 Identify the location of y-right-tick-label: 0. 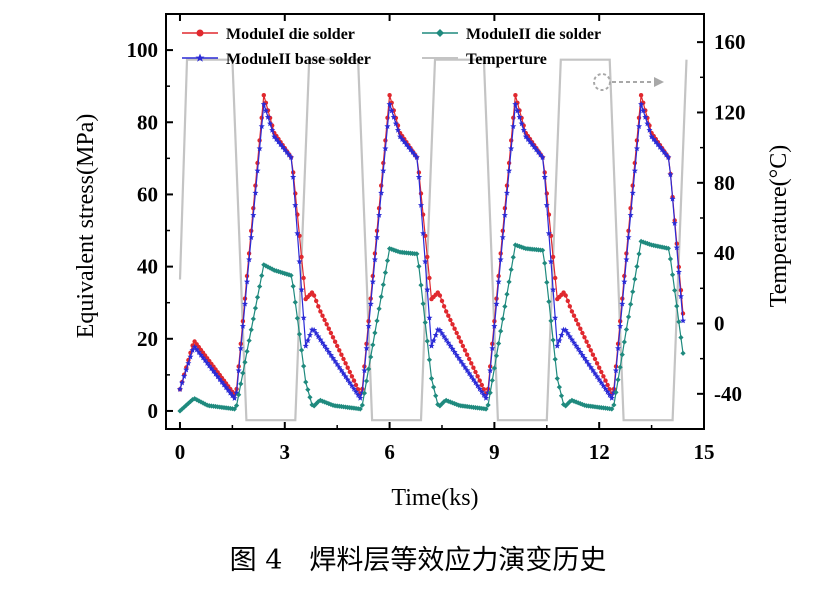
(719, 323).